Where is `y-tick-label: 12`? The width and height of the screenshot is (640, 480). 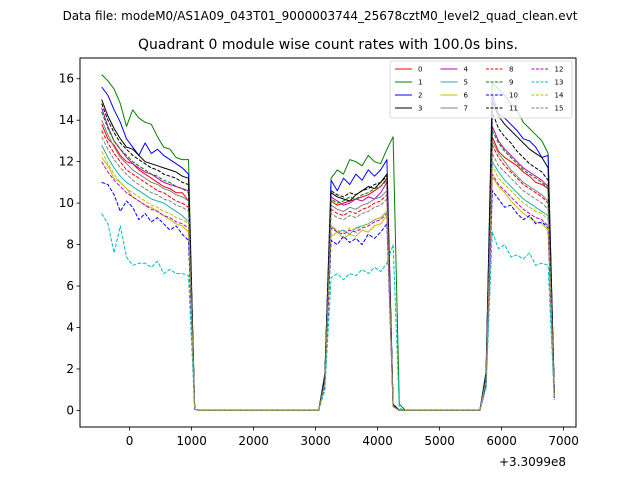 y-tick-label: 12 is located at coordinates (66, 162).